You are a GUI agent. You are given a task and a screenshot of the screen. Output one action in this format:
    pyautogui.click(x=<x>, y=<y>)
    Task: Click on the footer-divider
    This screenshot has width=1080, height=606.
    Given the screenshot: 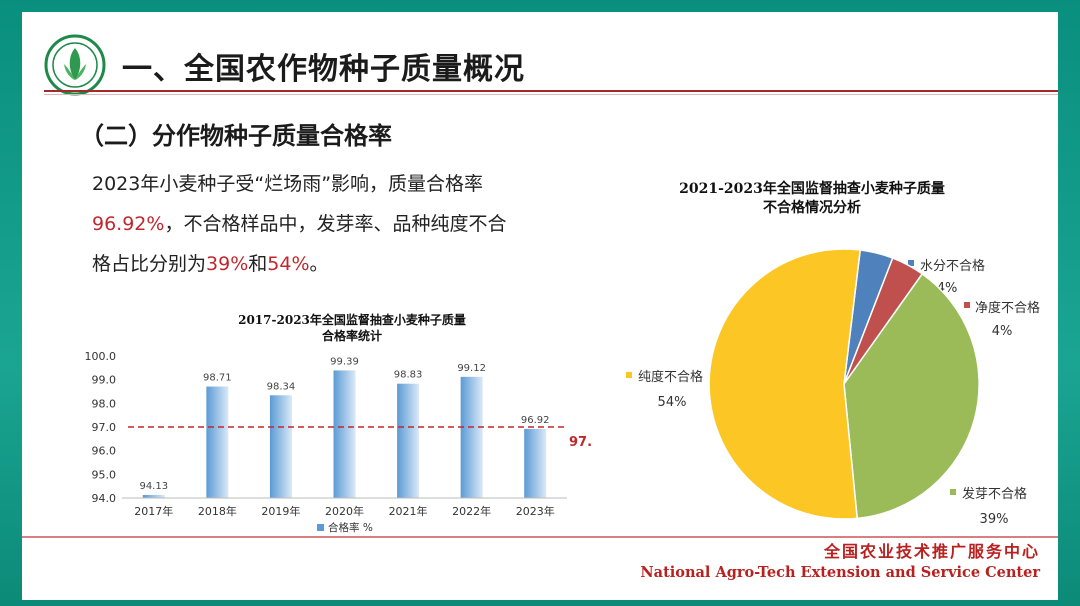 What is the action you would take?
    pyautogui.click(x=540, y=537)
    